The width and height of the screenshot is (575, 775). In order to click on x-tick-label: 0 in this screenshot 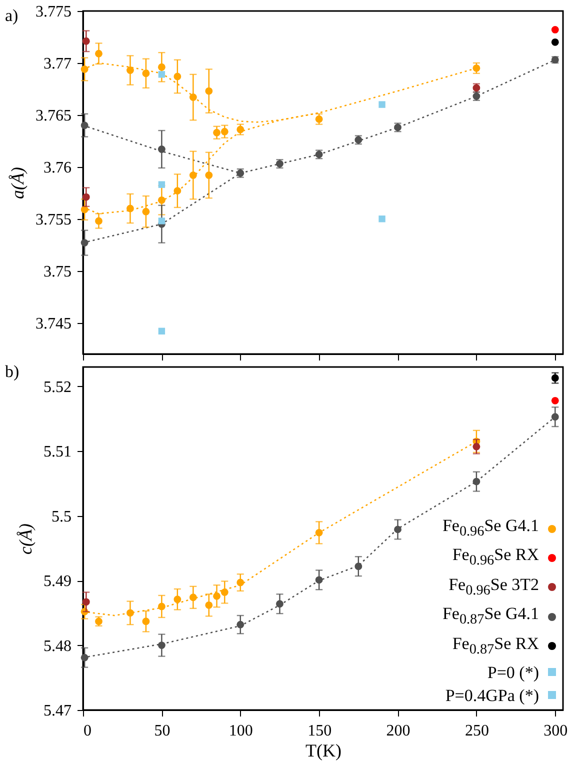, I will do `click(88, 731)`.